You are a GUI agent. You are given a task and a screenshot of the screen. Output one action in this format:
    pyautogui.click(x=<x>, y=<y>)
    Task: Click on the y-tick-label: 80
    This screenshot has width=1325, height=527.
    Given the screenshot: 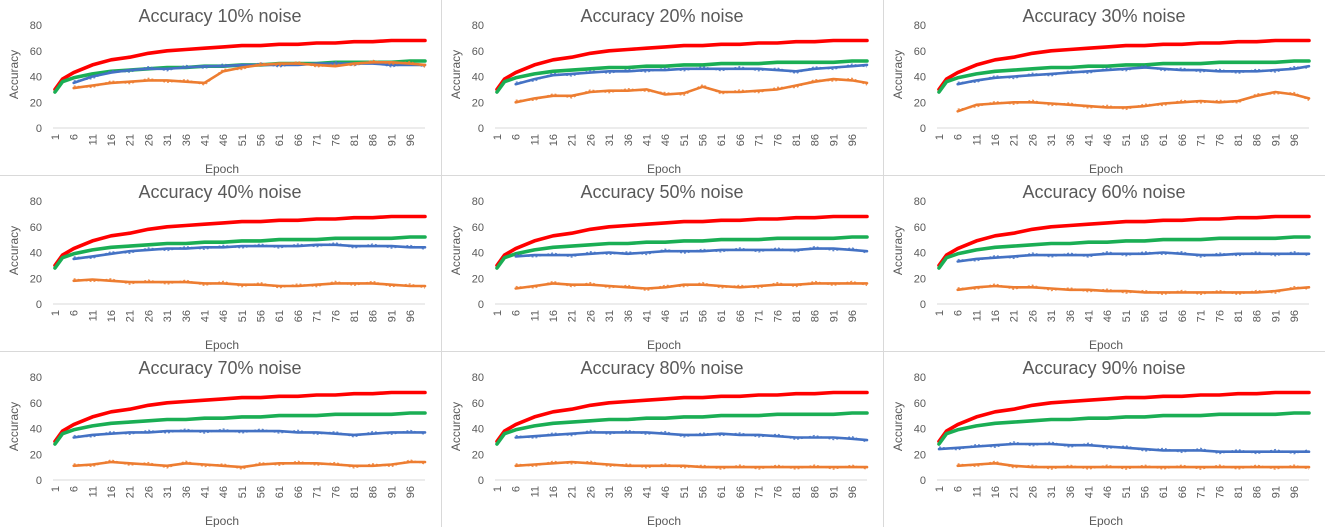 What is the action you would take?
    pyautogui.click(x=36, y=202)
    